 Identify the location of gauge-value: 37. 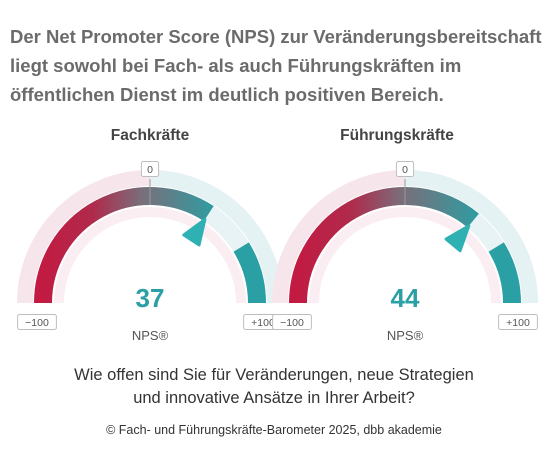
(150, 298).